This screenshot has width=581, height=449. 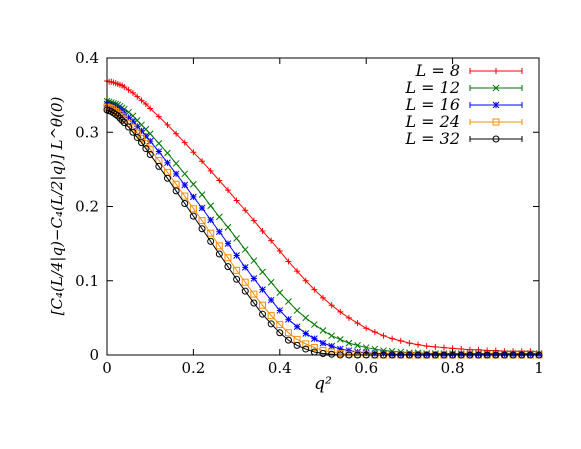 I want to click on legend-entry: L = 8, so click(x=469, y=70).